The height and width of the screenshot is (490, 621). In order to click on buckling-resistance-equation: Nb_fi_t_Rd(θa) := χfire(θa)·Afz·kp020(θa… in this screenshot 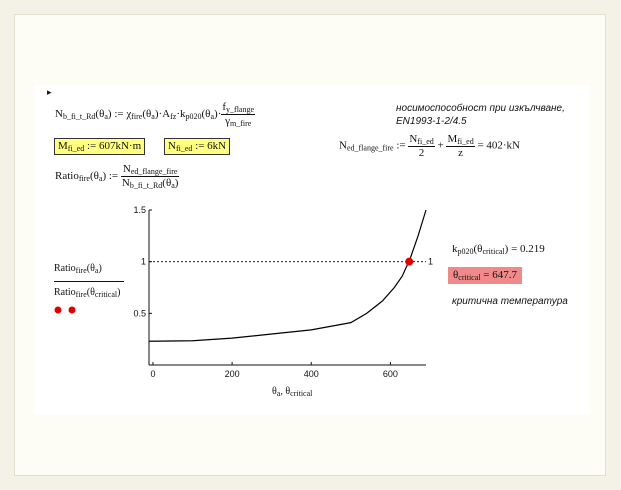, I will do `click(155, 114)`.